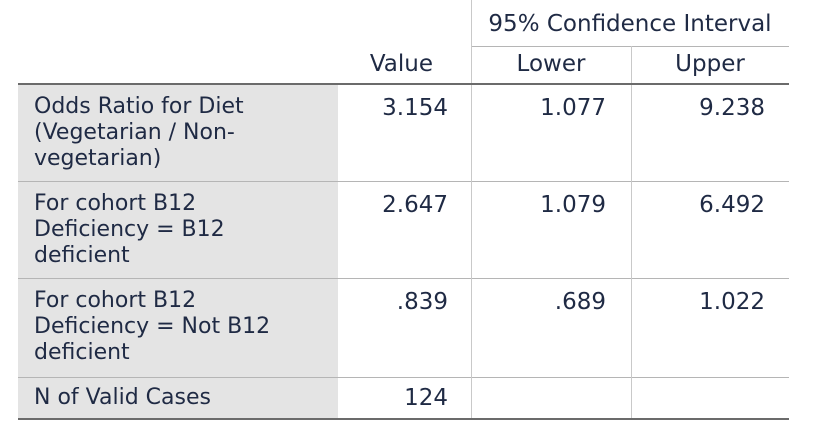 The height and width of the screenshot is (428, 819). Describe the element at coordinates (710, 64) in the screenshot. I see `upper-column-header: Upper` at that location.